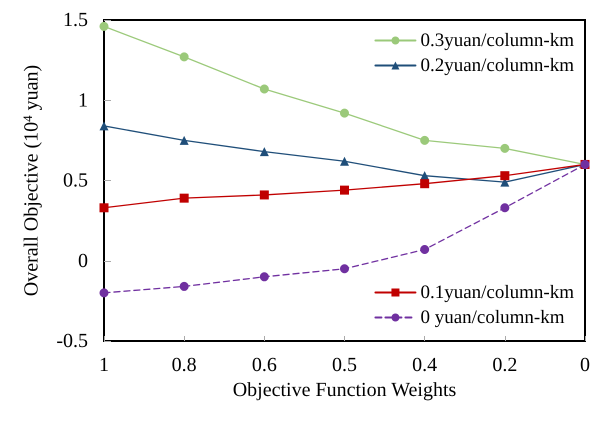 This screenshot has width=597, height=426. I want to click on x-tick-label: 0.6, so click(264, 365).